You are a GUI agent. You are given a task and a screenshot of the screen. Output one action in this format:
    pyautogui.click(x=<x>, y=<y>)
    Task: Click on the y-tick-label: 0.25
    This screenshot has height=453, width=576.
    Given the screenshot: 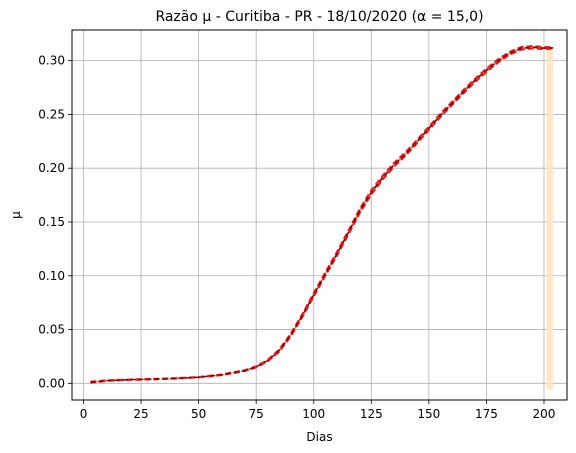 What is the action you would take?
    pyautogui.click(x=51, y=114)
    